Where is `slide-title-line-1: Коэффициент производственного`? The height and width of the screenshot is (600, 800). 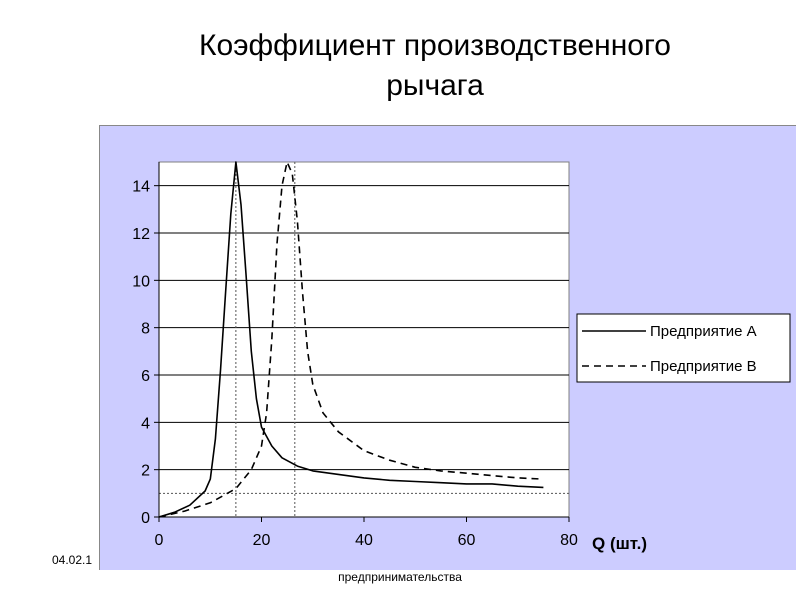
slide-title-line-1: Коэффициент производственного is located at coordinates (435, 45).